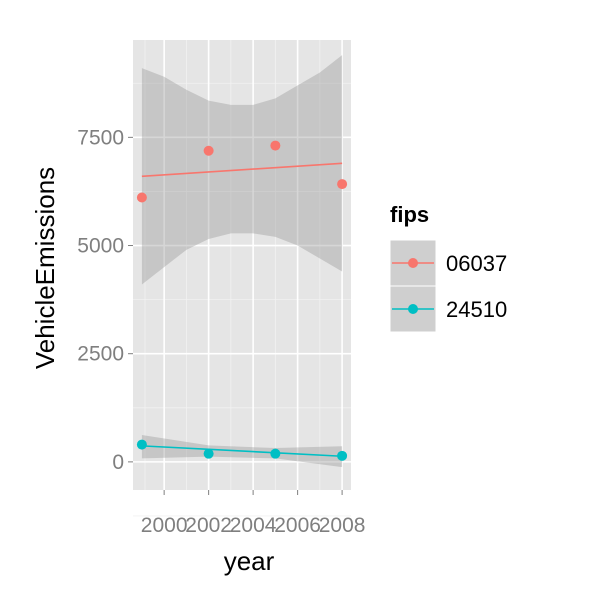 The height and width of the screenshot is (600, 600). Describe the element at coordinates (164, 525) in the screenshot. I see `x-tick-label: 2000` at that location.